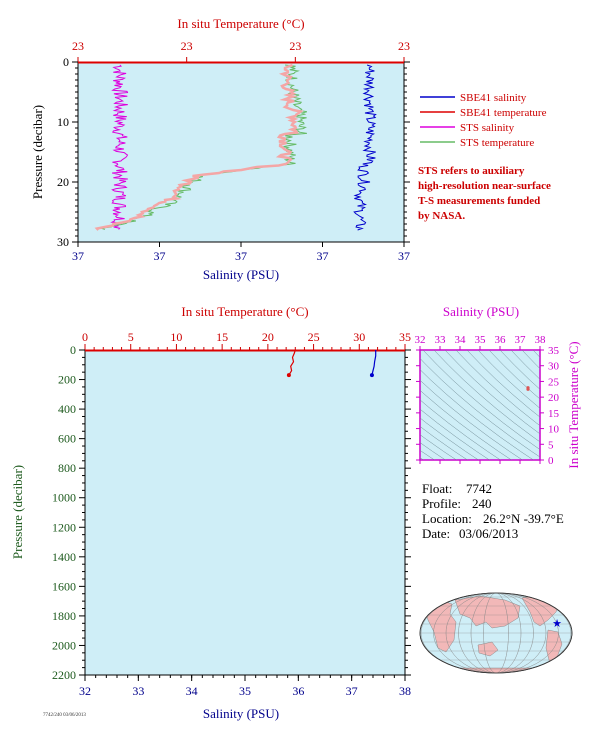  What do you see at coordinates (241, 50) in the screenshot?
I see `top-temperature-ticks: 23 23 23 23` at bounding box center [241, 50].